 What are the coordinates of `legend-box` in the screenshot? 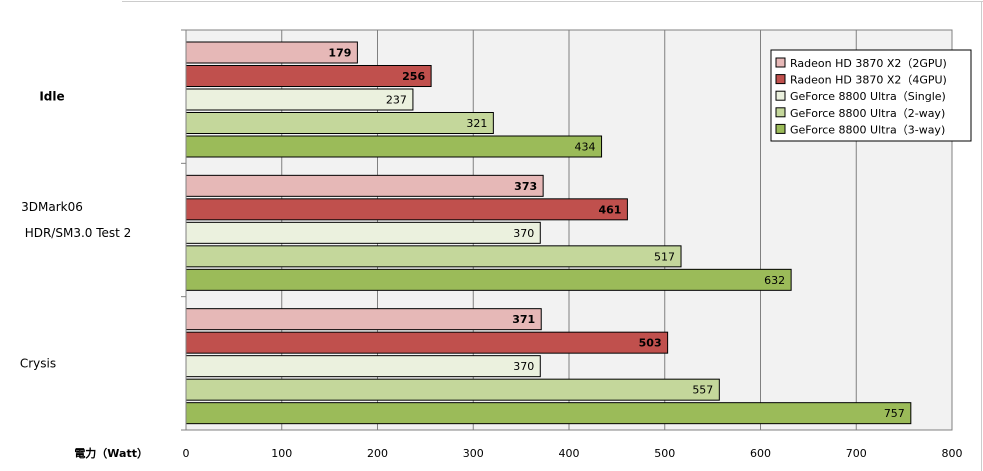 It's located at (871, 95).